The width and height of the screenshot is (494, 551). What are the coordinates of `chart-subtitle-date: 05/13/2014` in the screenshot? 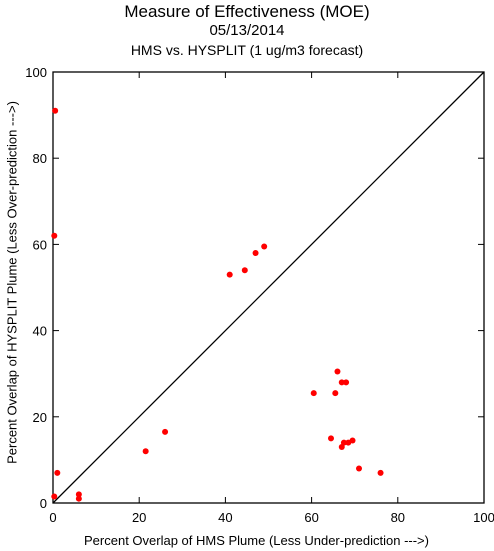 It's located at (247, 30).